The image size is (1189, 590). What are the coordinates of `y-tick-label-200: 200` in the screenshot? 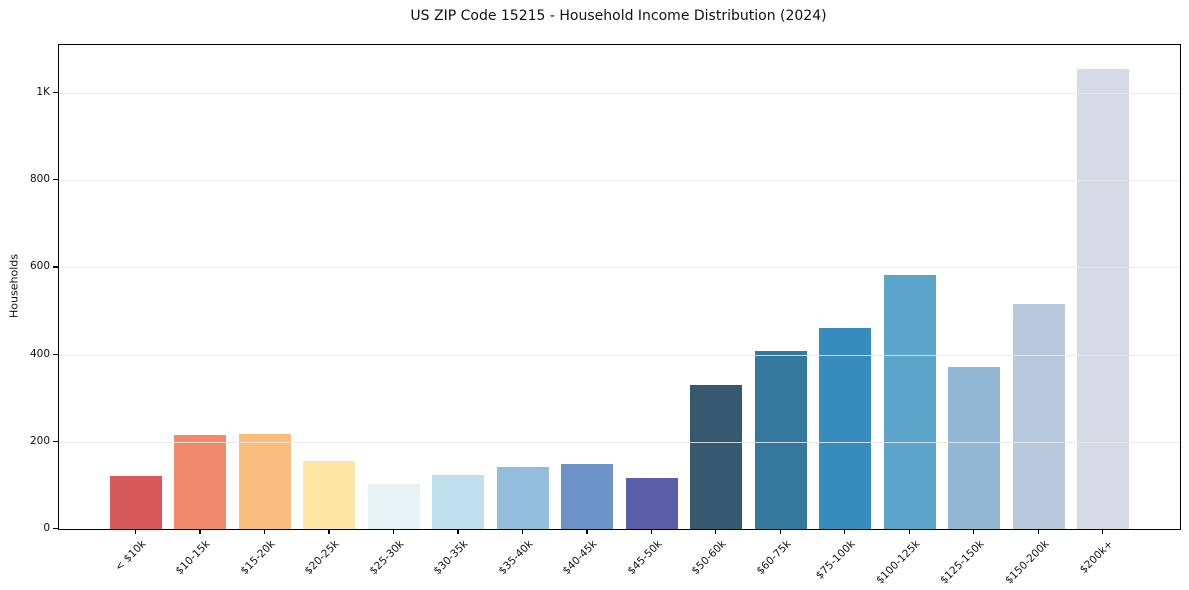 It's located at (39, 440).